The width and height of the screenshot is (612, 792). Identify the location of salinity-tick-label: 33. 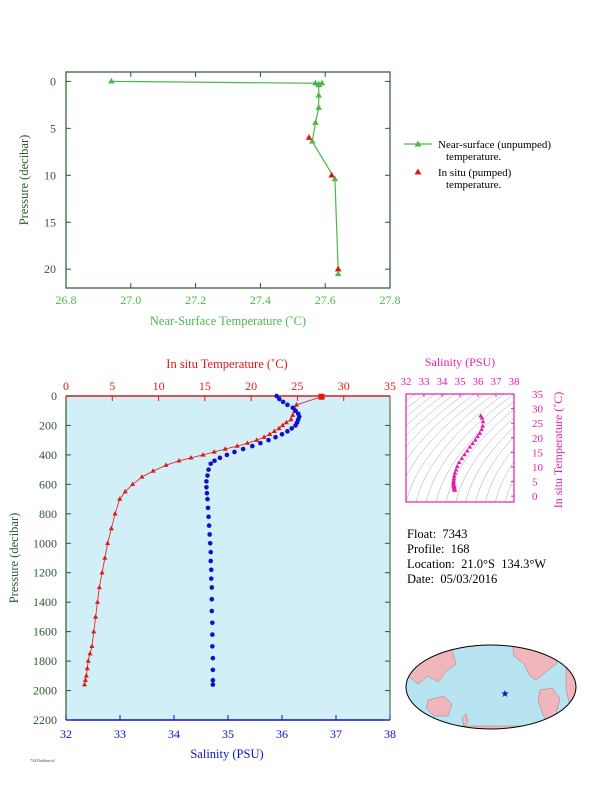
(120, 734).